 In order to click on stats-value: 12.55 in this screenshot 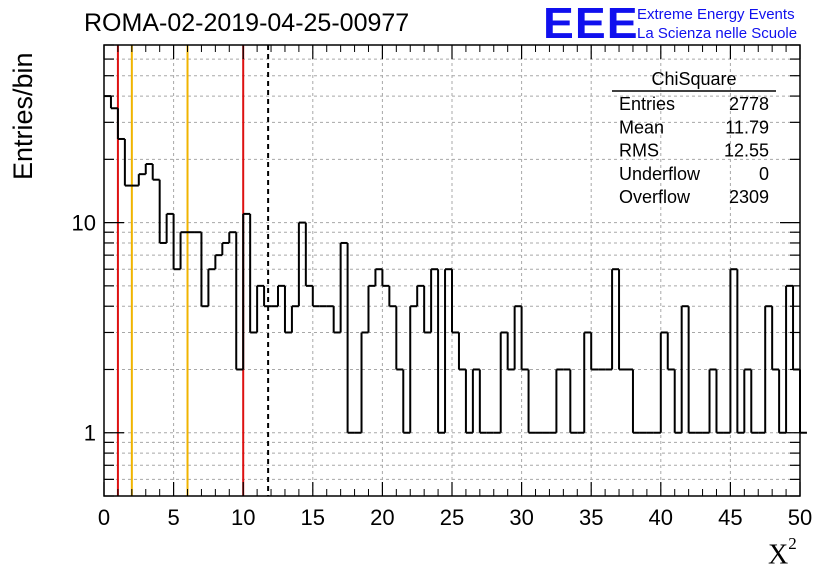, I will do `click(746, 151)`.